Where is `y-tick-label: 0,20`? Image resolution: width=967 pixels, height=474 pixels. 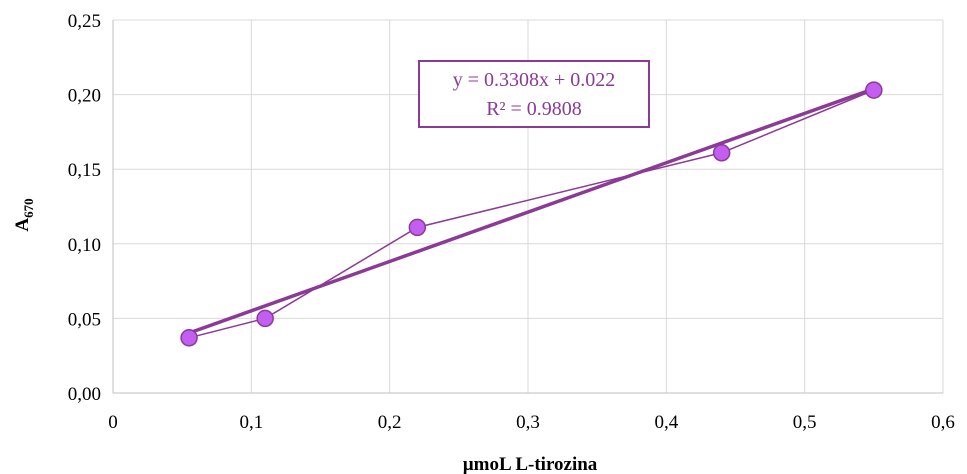 y-tick-label: 0,20 is located at coordinates (84, 96).